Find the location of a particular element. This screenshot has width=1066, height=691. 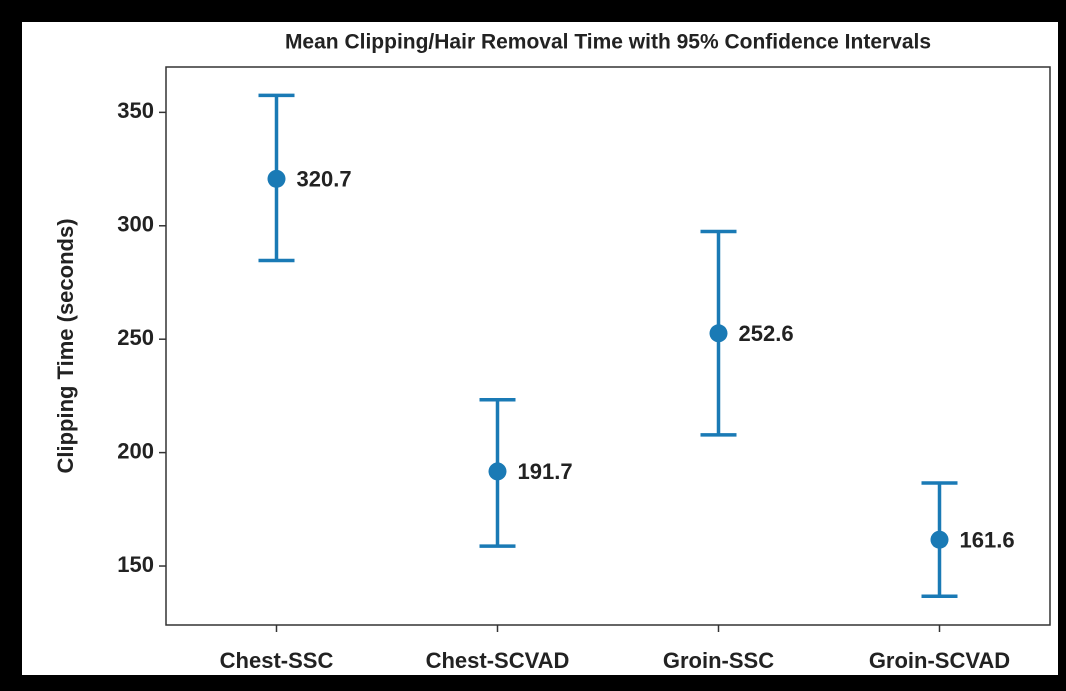

x-tick-label: Groin-SCVAD is located at coordinates (939, 660).